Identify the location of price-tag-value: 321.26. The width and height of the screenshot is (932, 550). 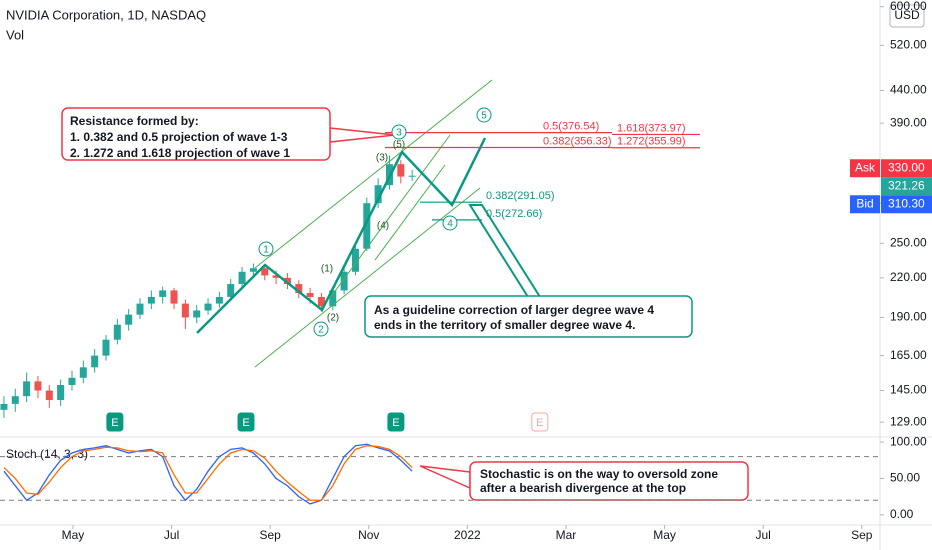
(906, 185).